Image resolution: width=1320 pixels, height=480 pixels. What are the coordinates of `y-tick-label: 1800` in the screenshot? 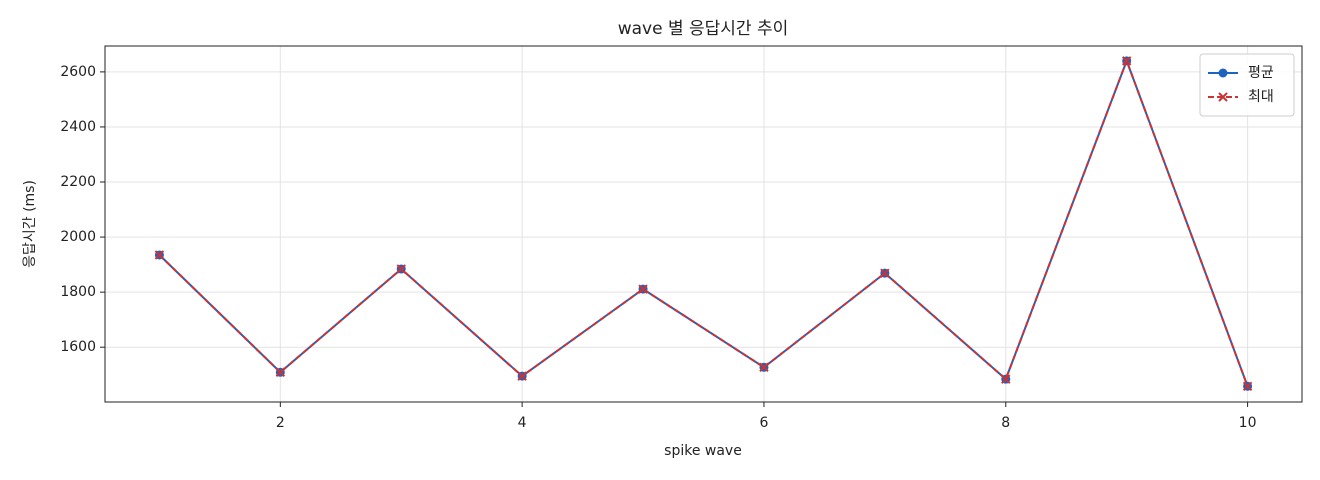 It's located at (78, 292).